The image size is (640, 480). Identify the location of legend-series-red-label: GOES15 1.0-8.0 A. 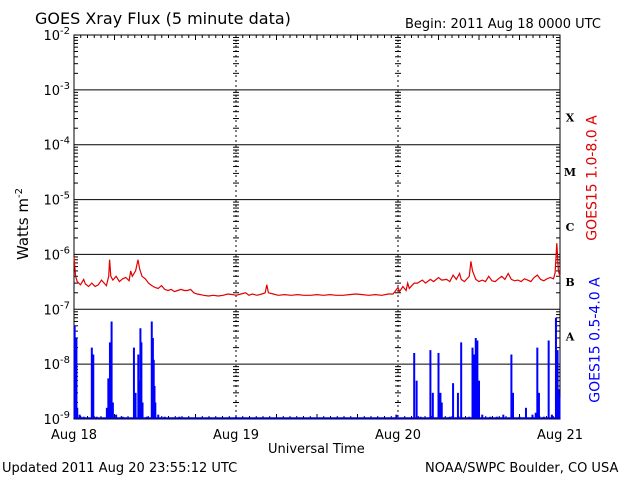
(592, 178).